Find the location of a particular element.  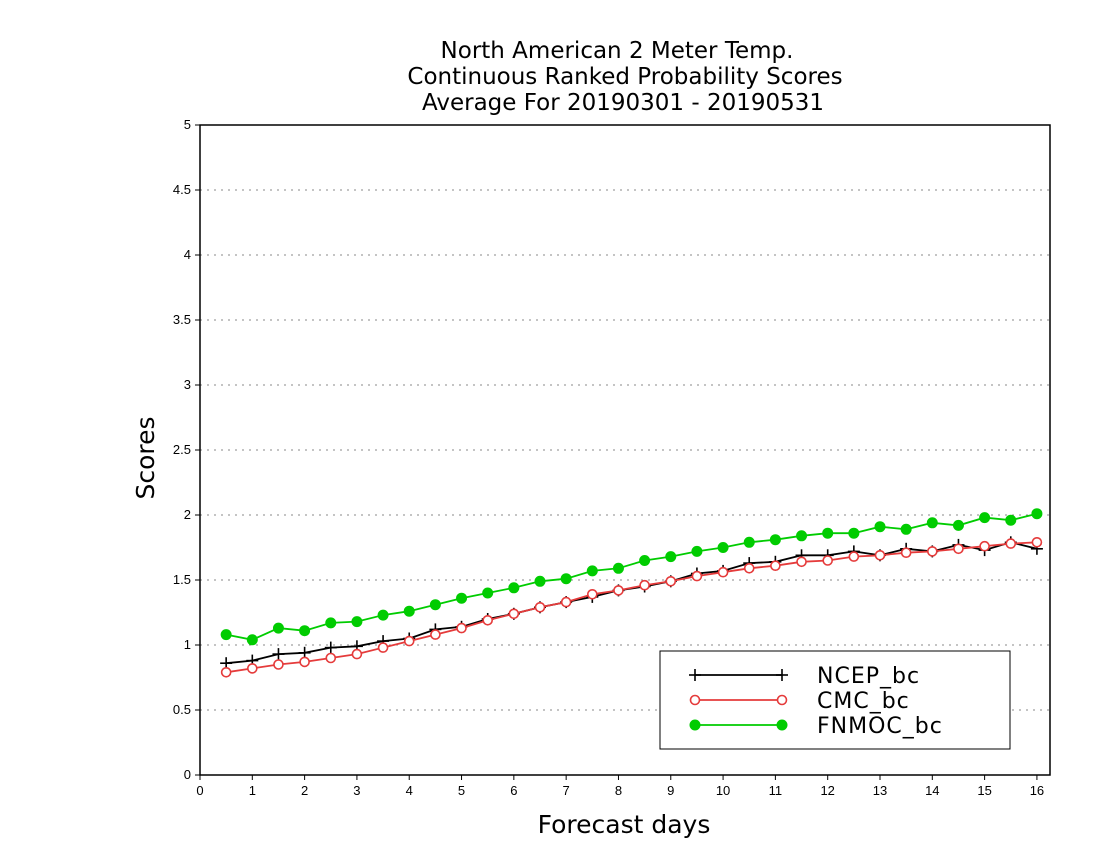

chart-title-line-3: Average For 20190301 - 20190531 is located at coordinates (623, 103).